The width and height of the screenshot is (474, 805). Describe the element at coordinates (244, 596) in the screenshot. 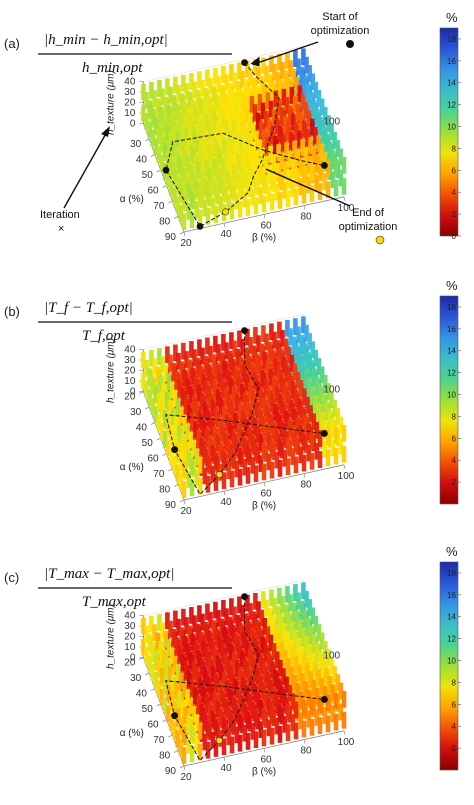

I see `path-node` at that location.